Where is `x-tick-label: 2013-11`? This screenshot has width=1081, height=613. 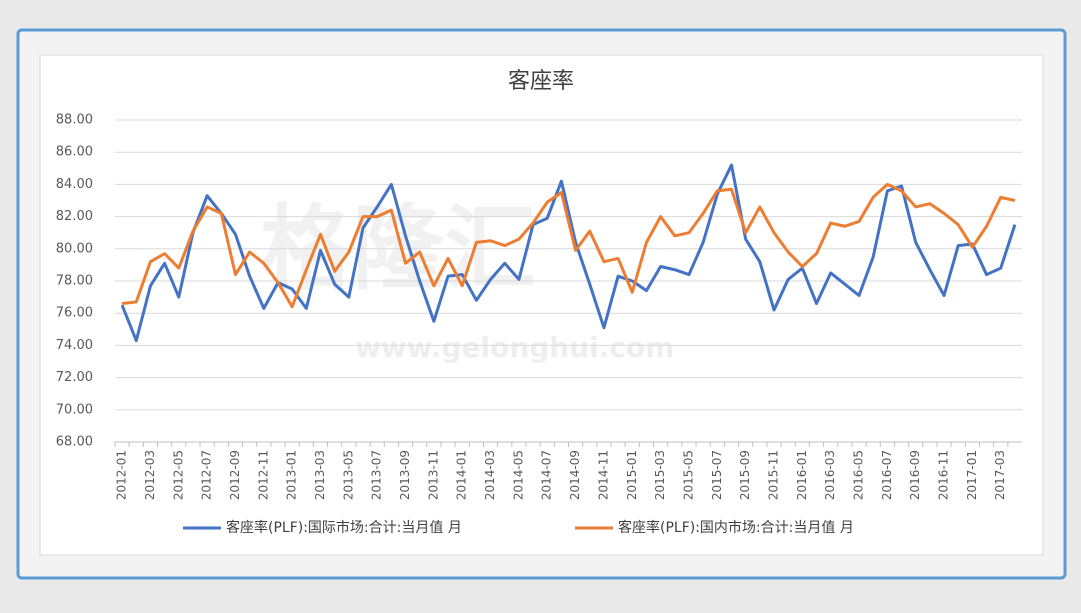 x-tick-label: 2013-11 is located at coordinates (433, 475).